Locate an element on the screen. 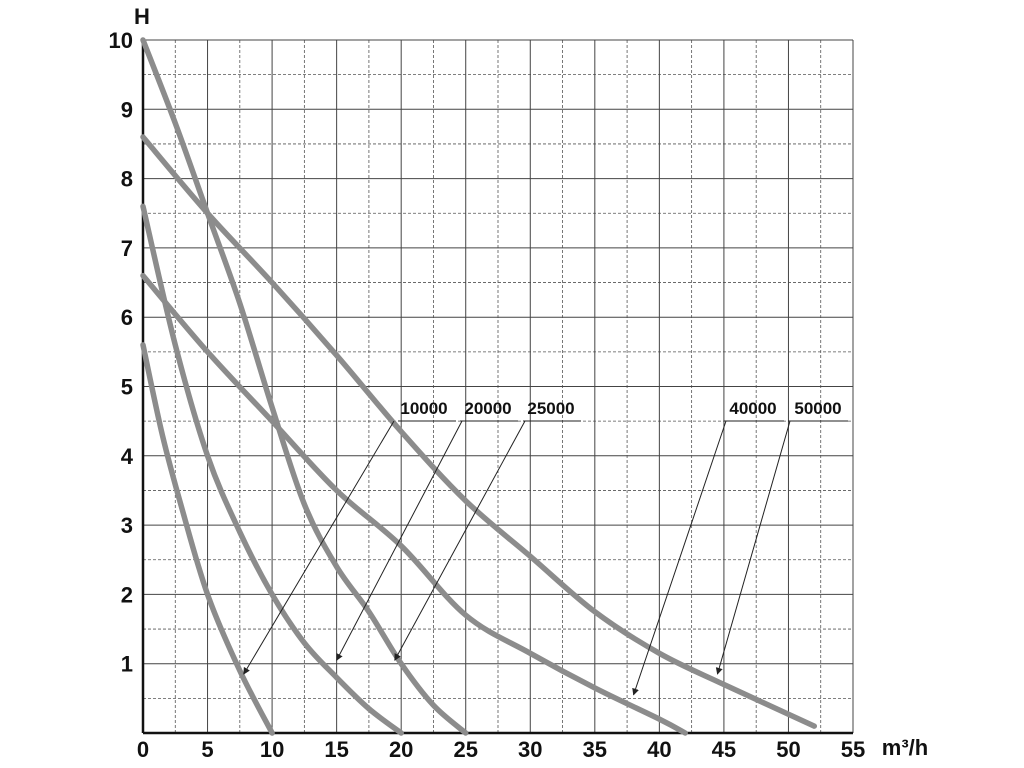 This screenshot has height=768, width=1024. x-tick-label: 10 is located at coordinates (272, 749).